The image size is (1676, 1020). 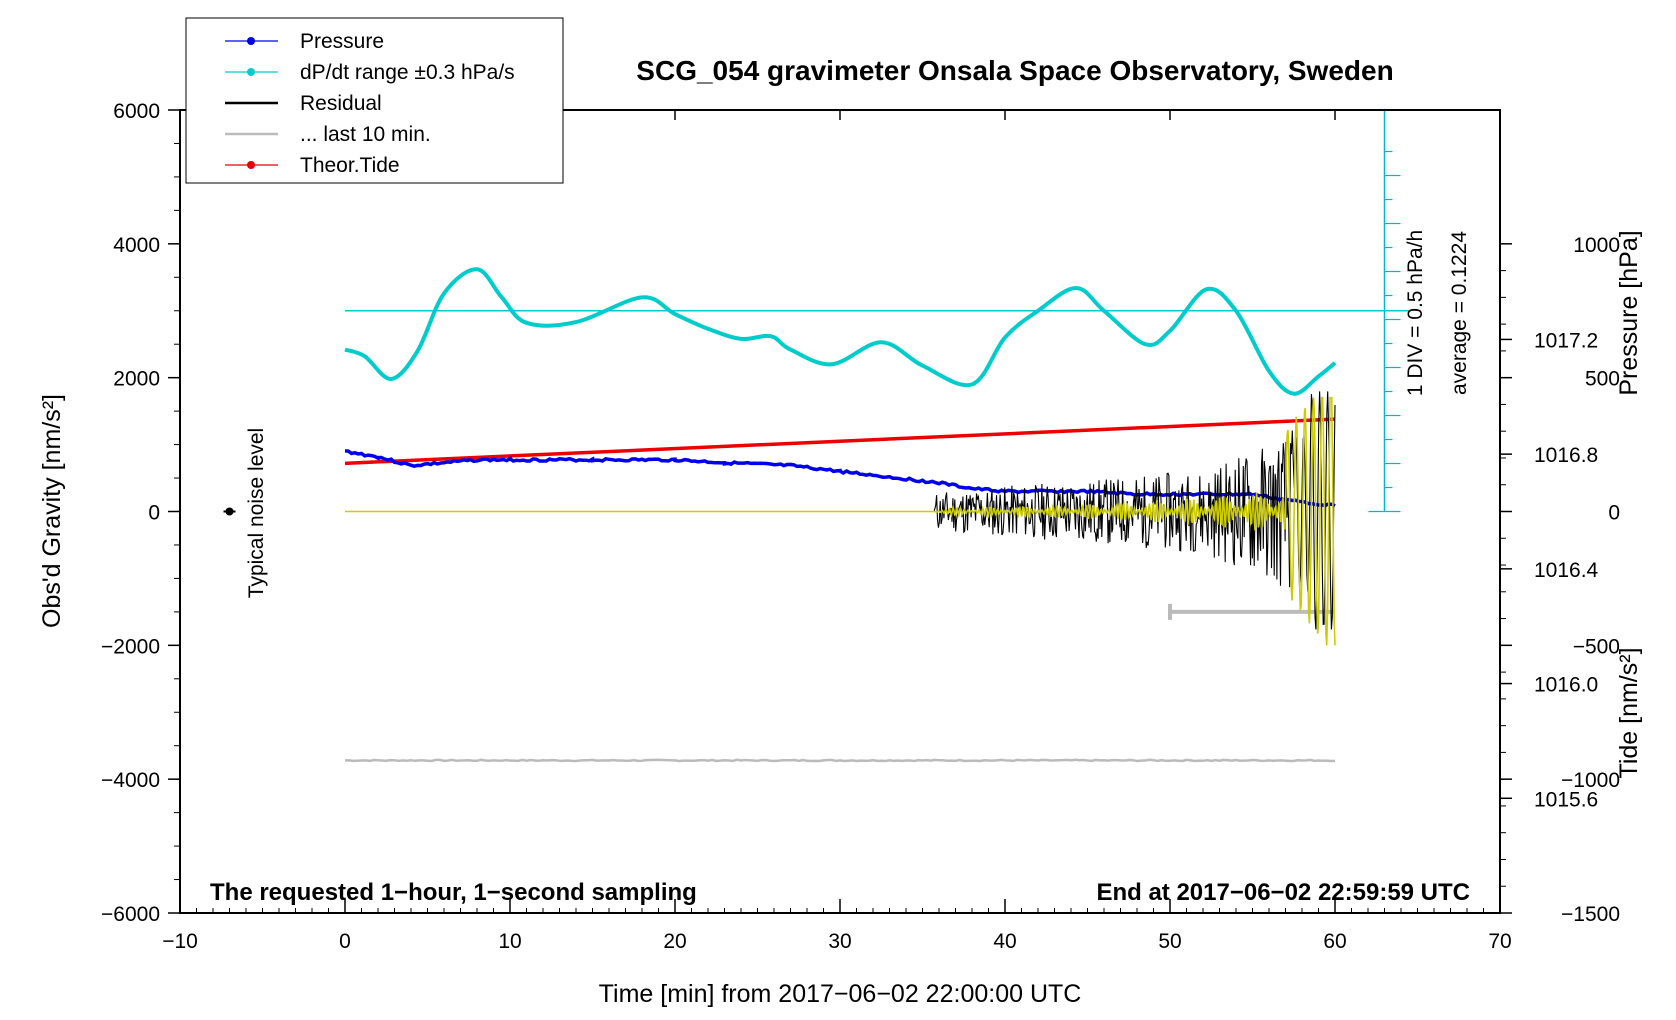 I want to click on x-tick-label: 70, so click(x=1499, y=941).